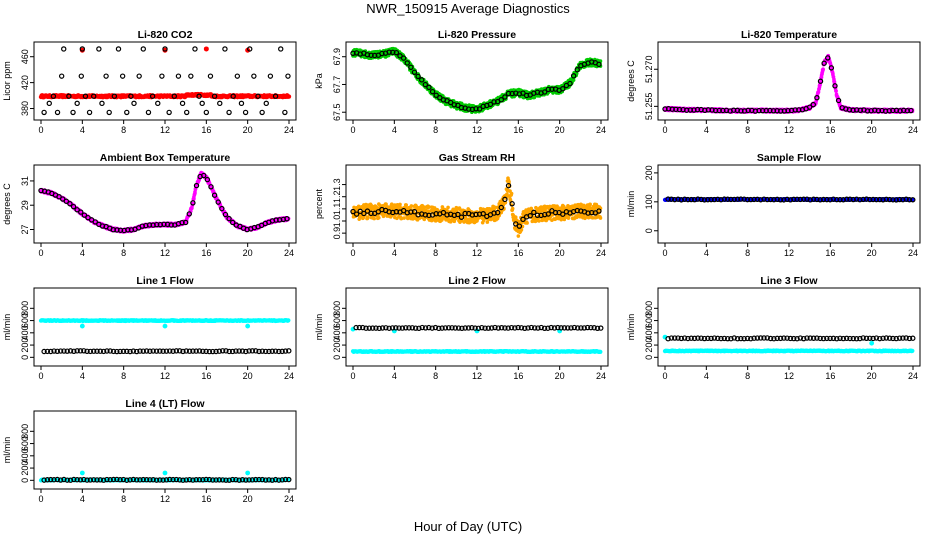  Describe the element at coordinates (25, 82) in the screenshot. I see `y-tick-label: 420` at that location.